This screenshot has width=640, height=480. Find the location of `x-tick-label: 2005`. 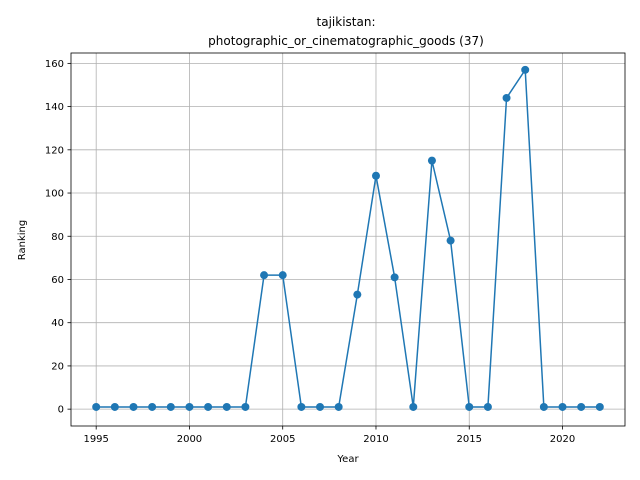

x-tick-label: 2005 is located at coordinates (282, 439).